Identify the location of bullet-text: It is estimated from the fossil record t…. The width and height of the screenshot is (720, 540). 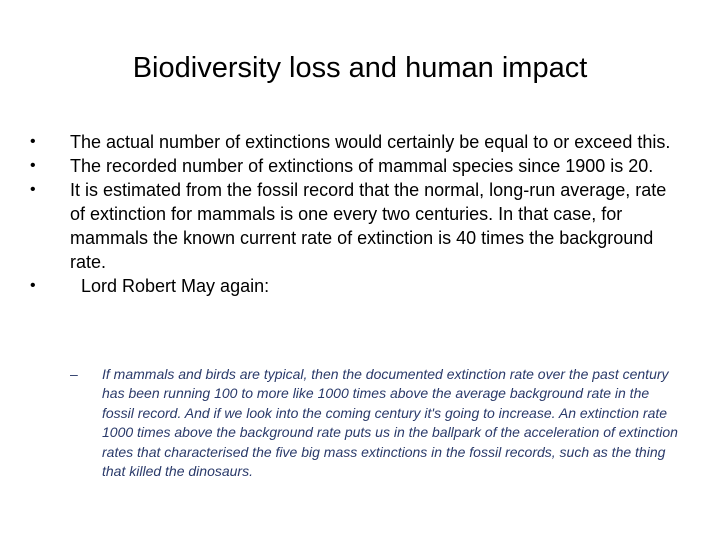
(368, 226).